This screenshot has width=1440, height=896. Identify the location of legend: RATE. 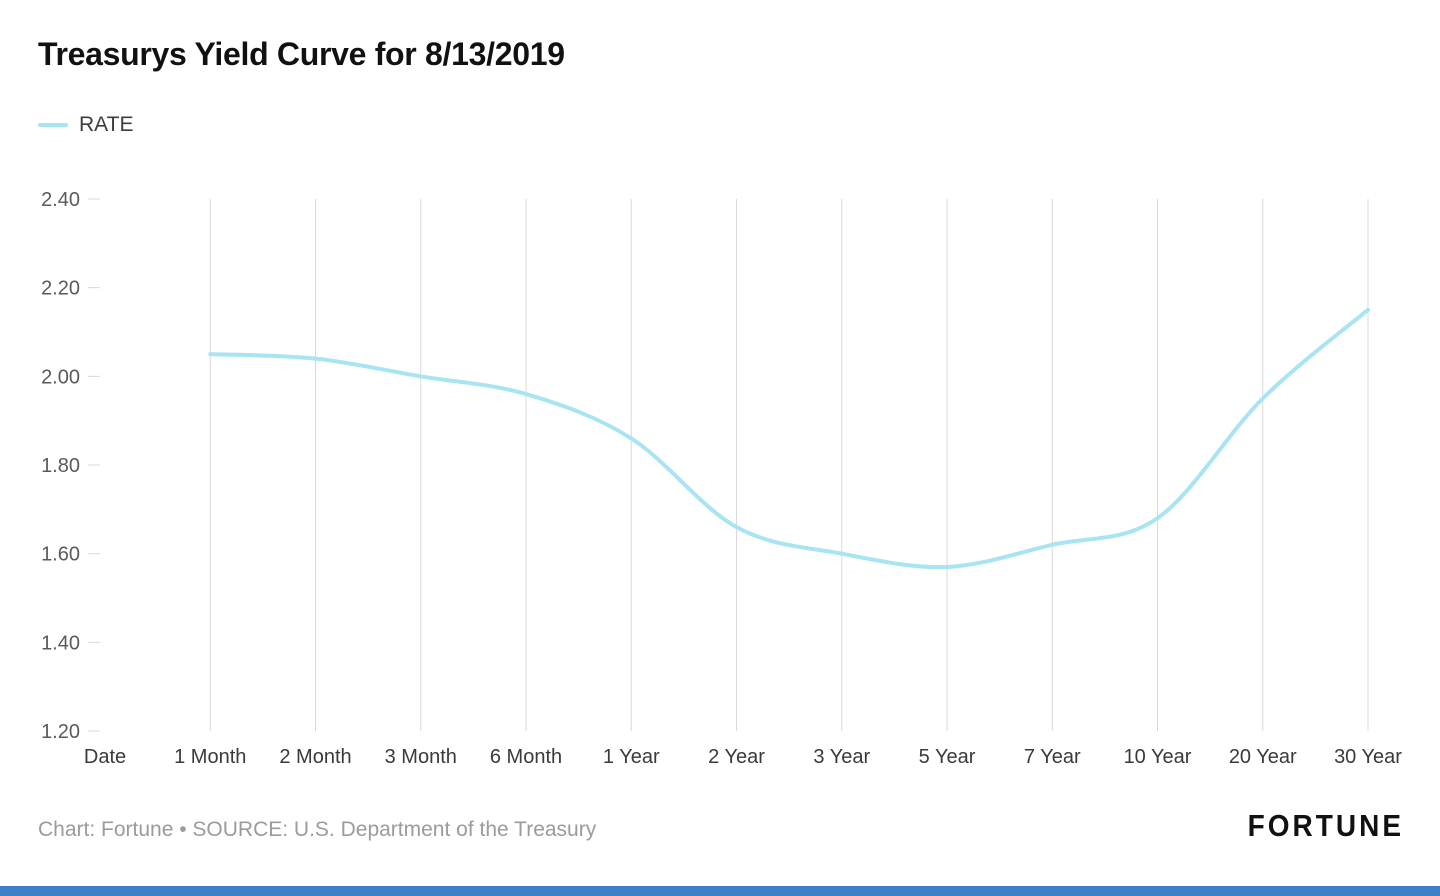
(85, 125).